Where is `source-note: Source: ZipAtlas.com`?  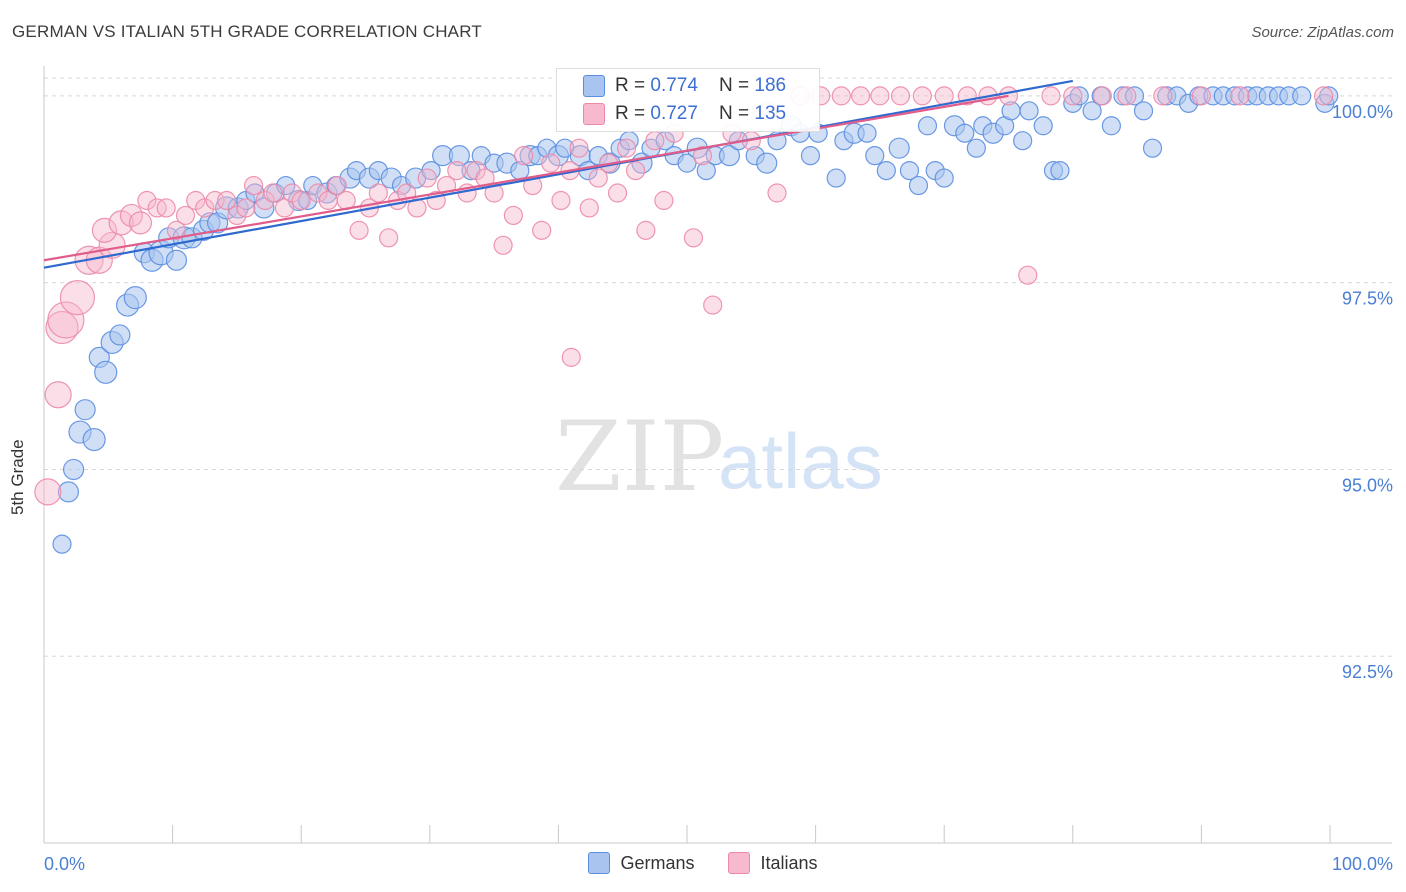 source-note: Source: ZipAtlas.com is located at coordinates (1322, 32).